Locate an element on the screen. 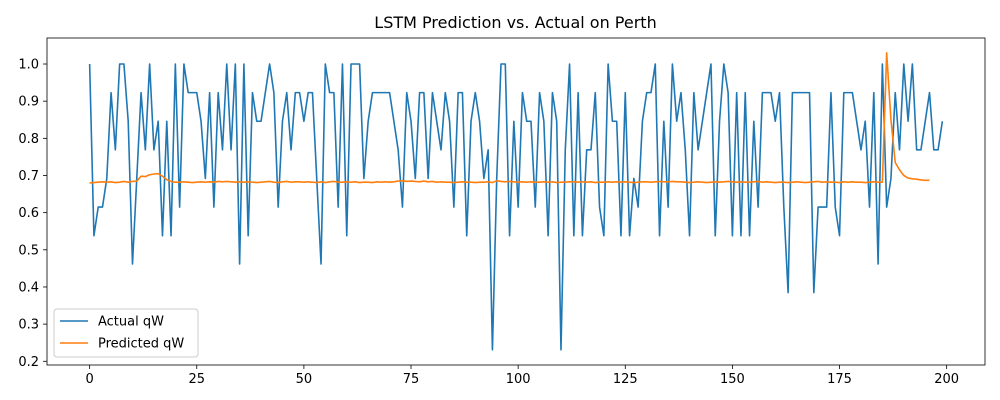  legend-box is located at coordinates (126, 333).